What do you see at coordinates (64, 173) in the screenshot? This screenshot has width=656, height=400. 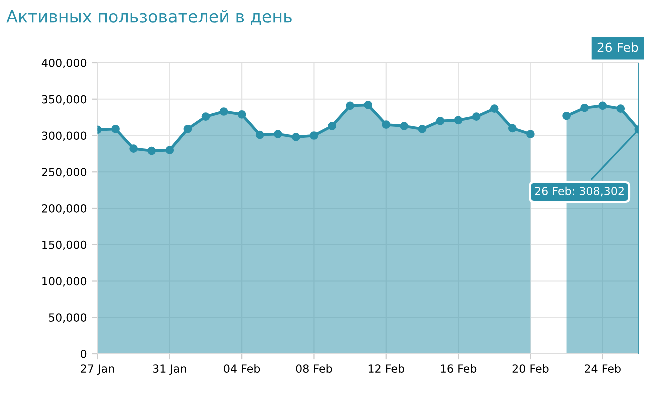 I see `y-tick-label: 250,000` at bounding box center [64, 173].